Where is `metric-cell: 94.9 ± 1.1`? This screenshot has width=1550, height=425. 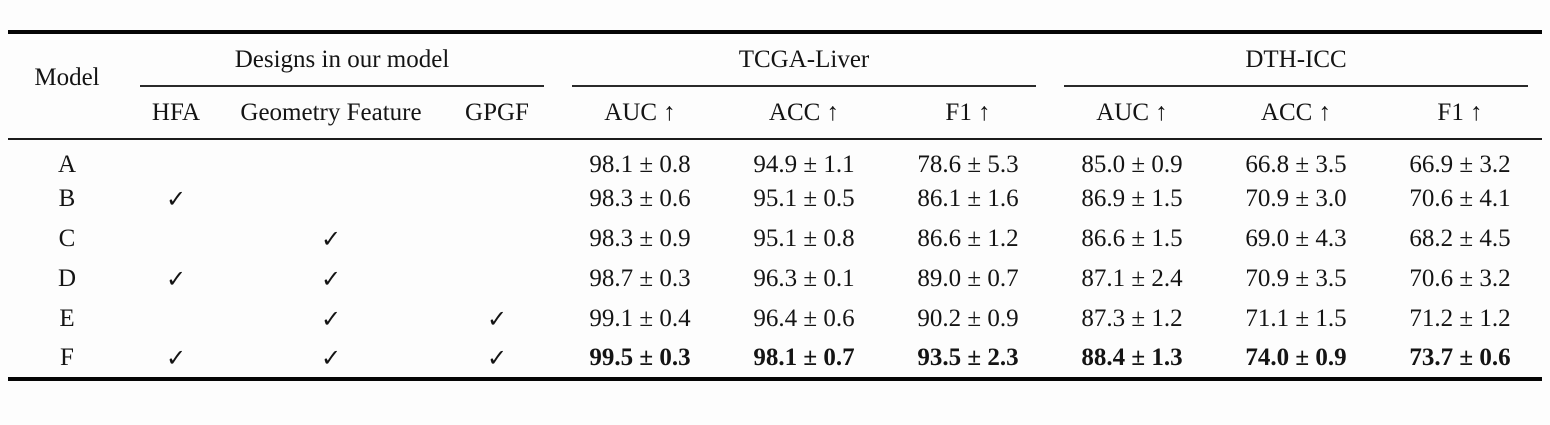 metric-cell: 94.9 ± 1.1 is located at coordinates (804, 164).